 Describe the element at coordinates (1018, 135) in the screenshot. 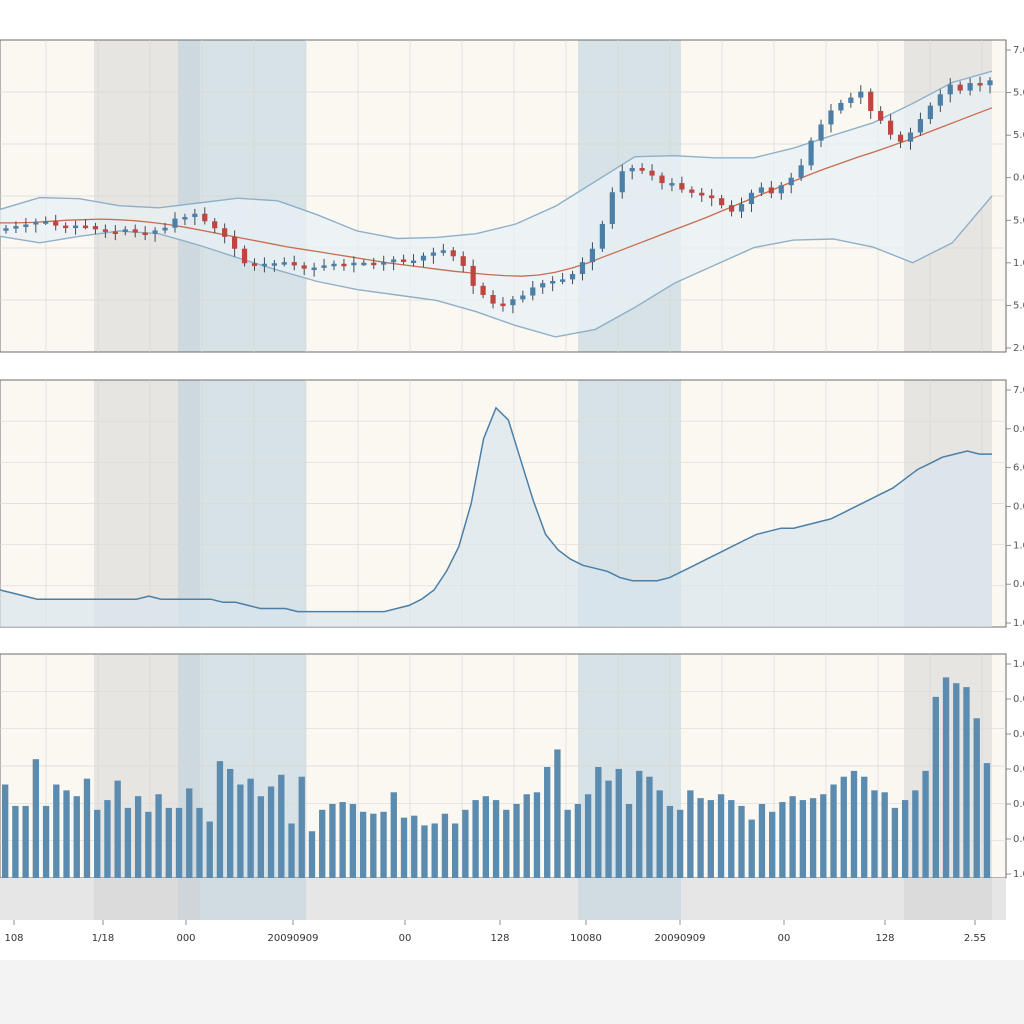

I see `price-right-tick-label: 5.0` at that location.